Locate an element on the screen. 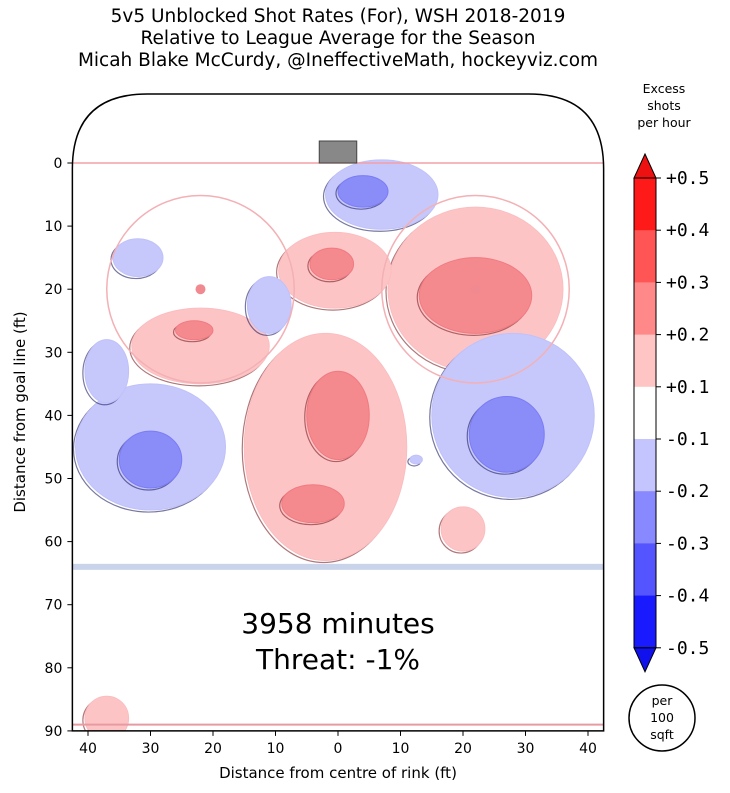 This screenshot has height=793, width=730. colorbar-max-arrow is located at coordinates (645, 165).